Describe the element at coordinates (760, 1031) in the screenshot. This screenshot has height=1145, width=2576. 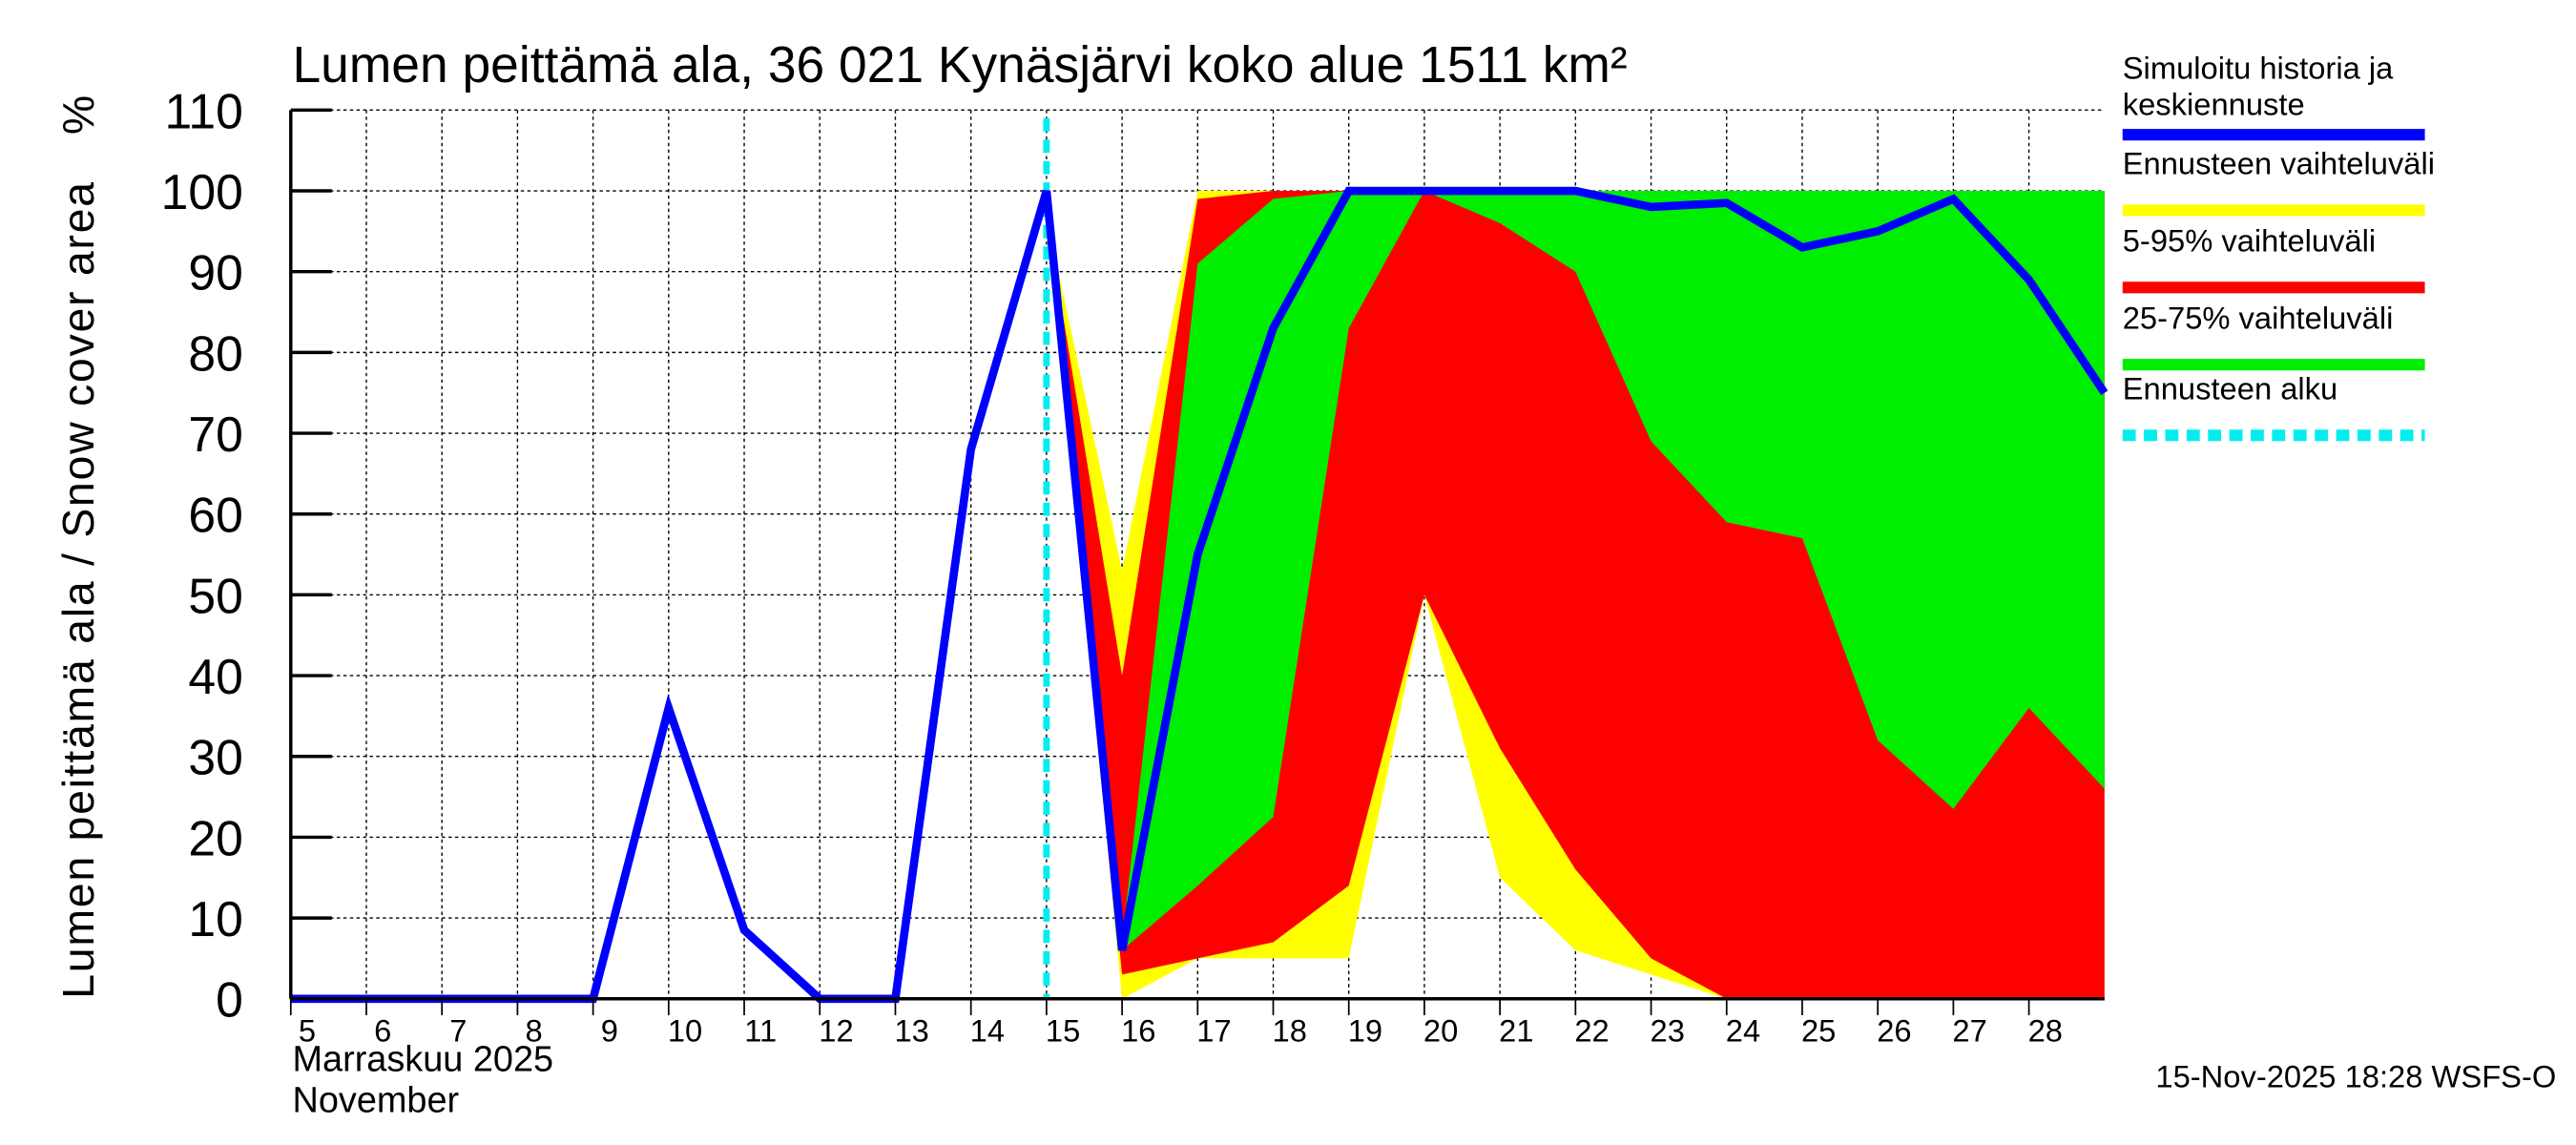
I see `x-tick-label: 11` at that location.